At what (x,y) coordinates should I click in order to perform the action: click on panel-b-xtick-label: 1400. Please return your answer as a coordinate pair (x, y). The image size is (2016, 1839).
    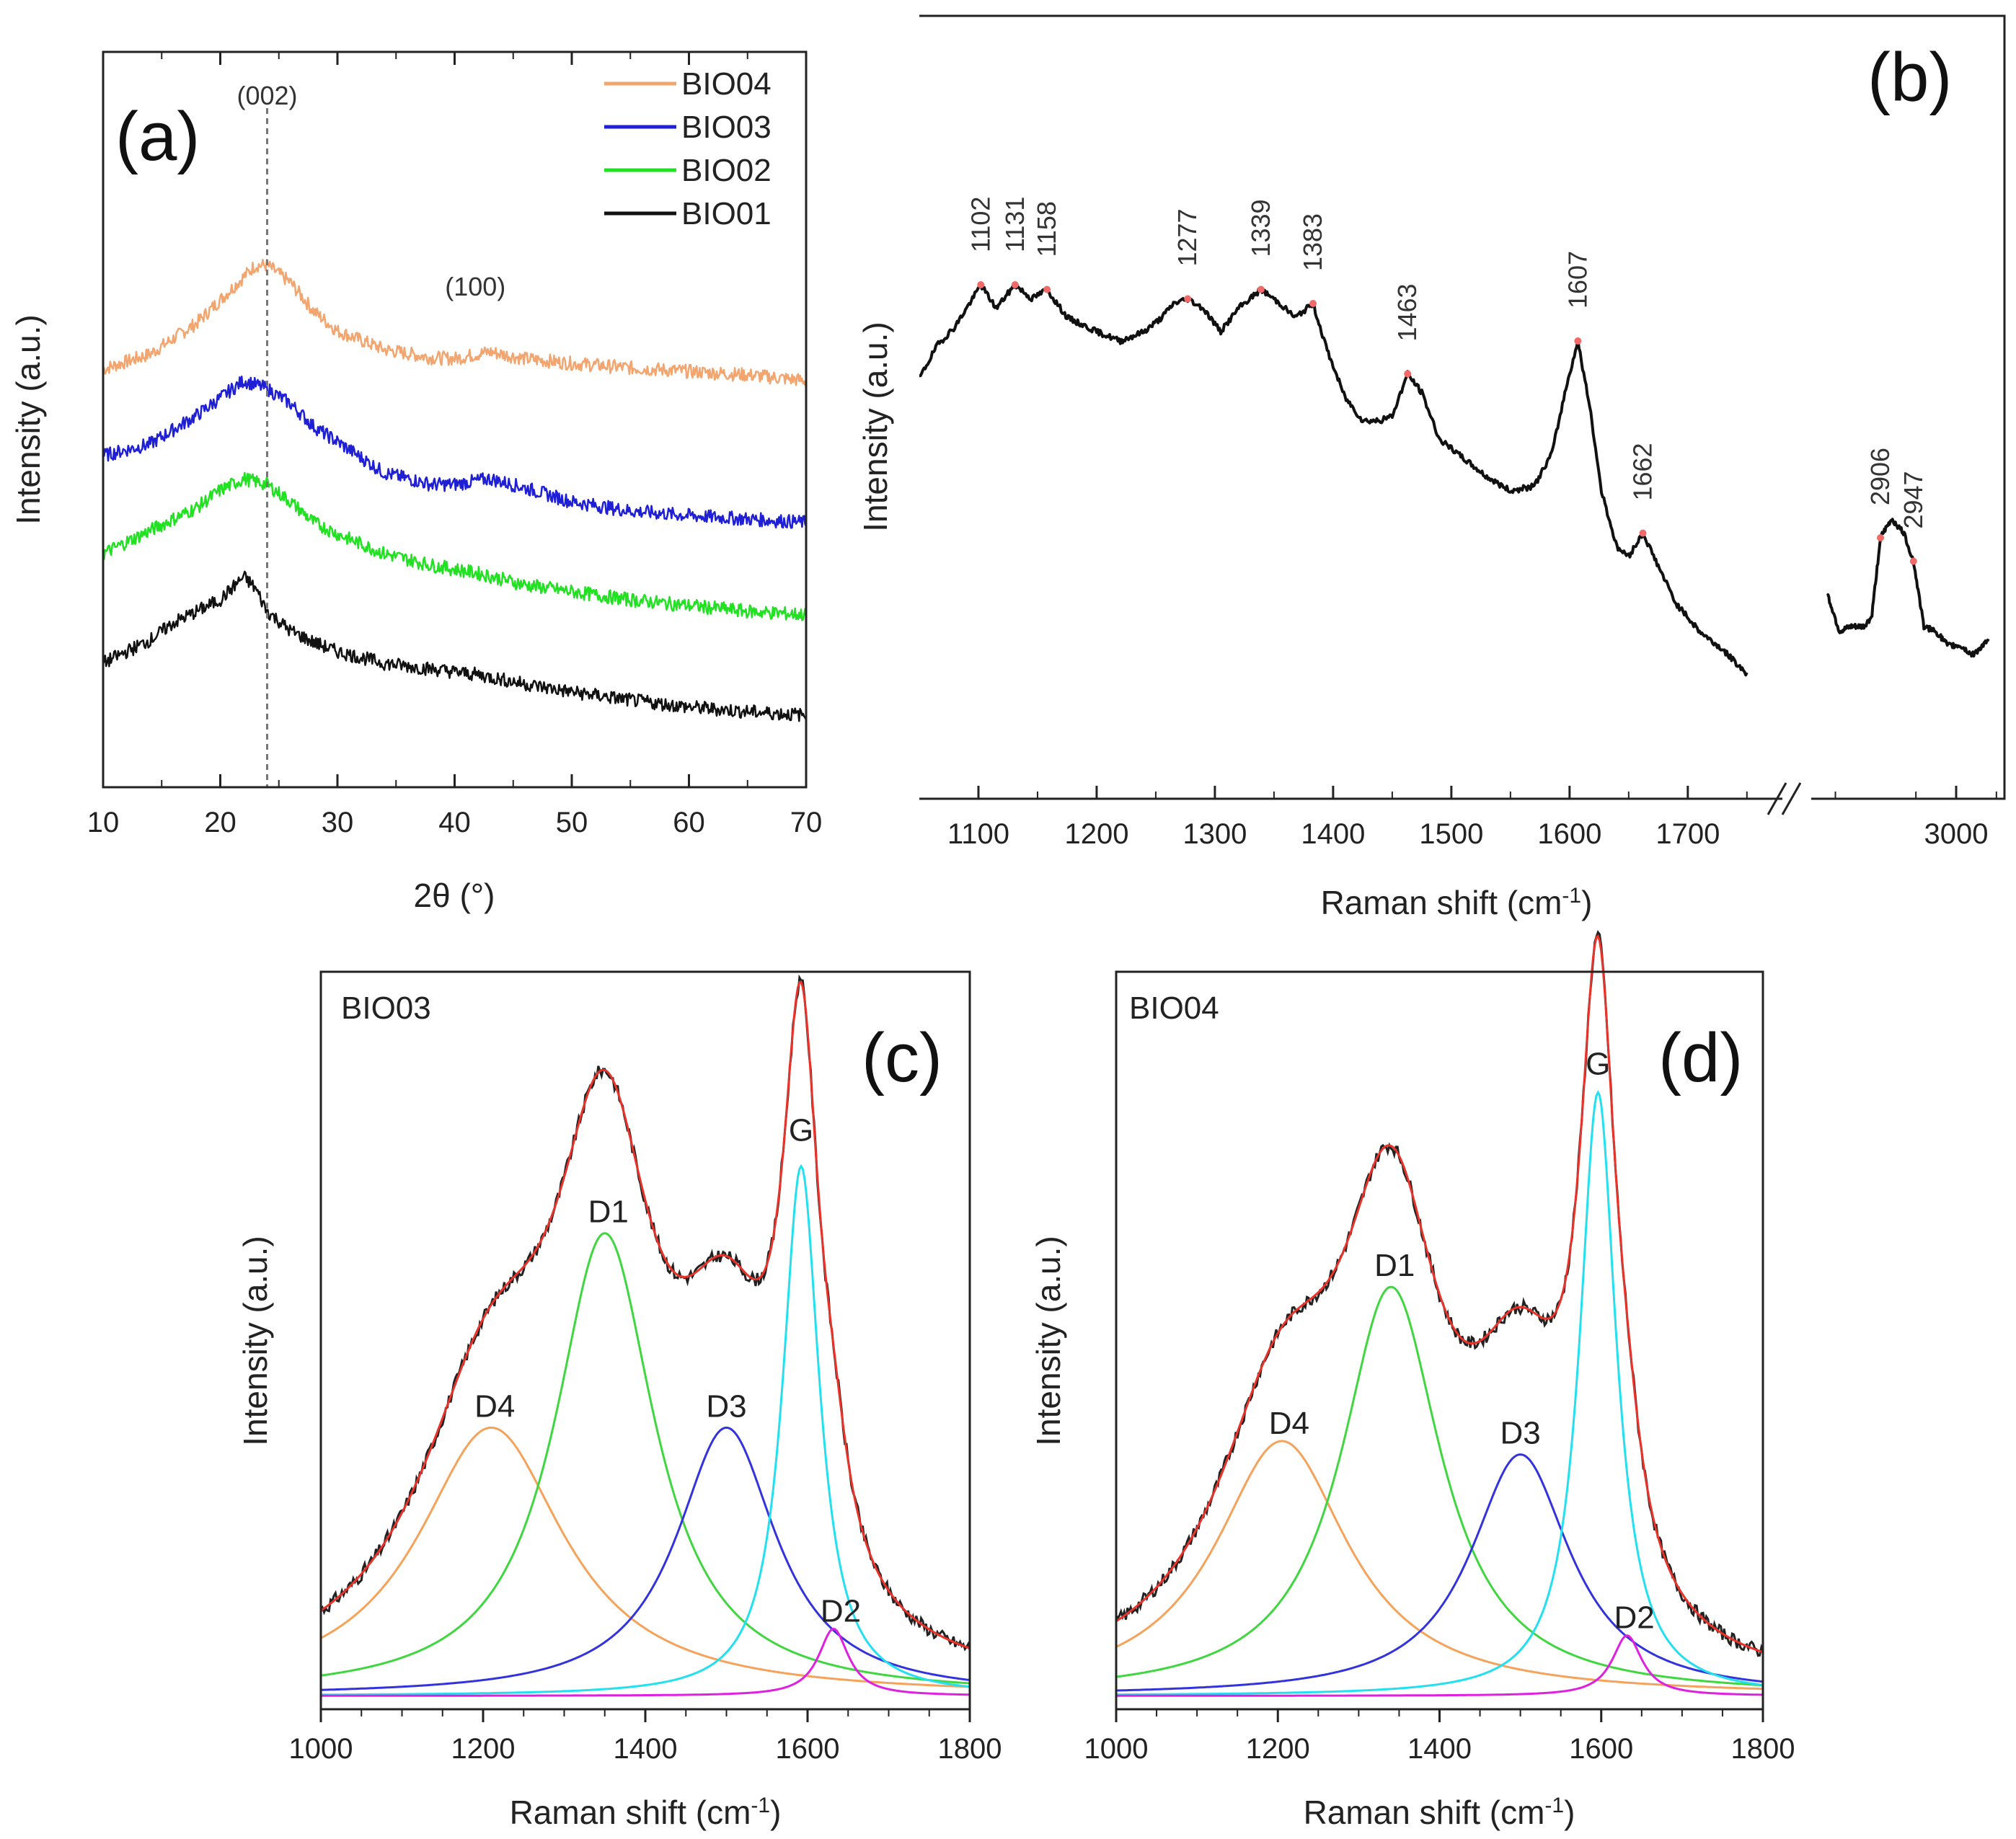
    Looking at the image, I should click on (1333, 834).